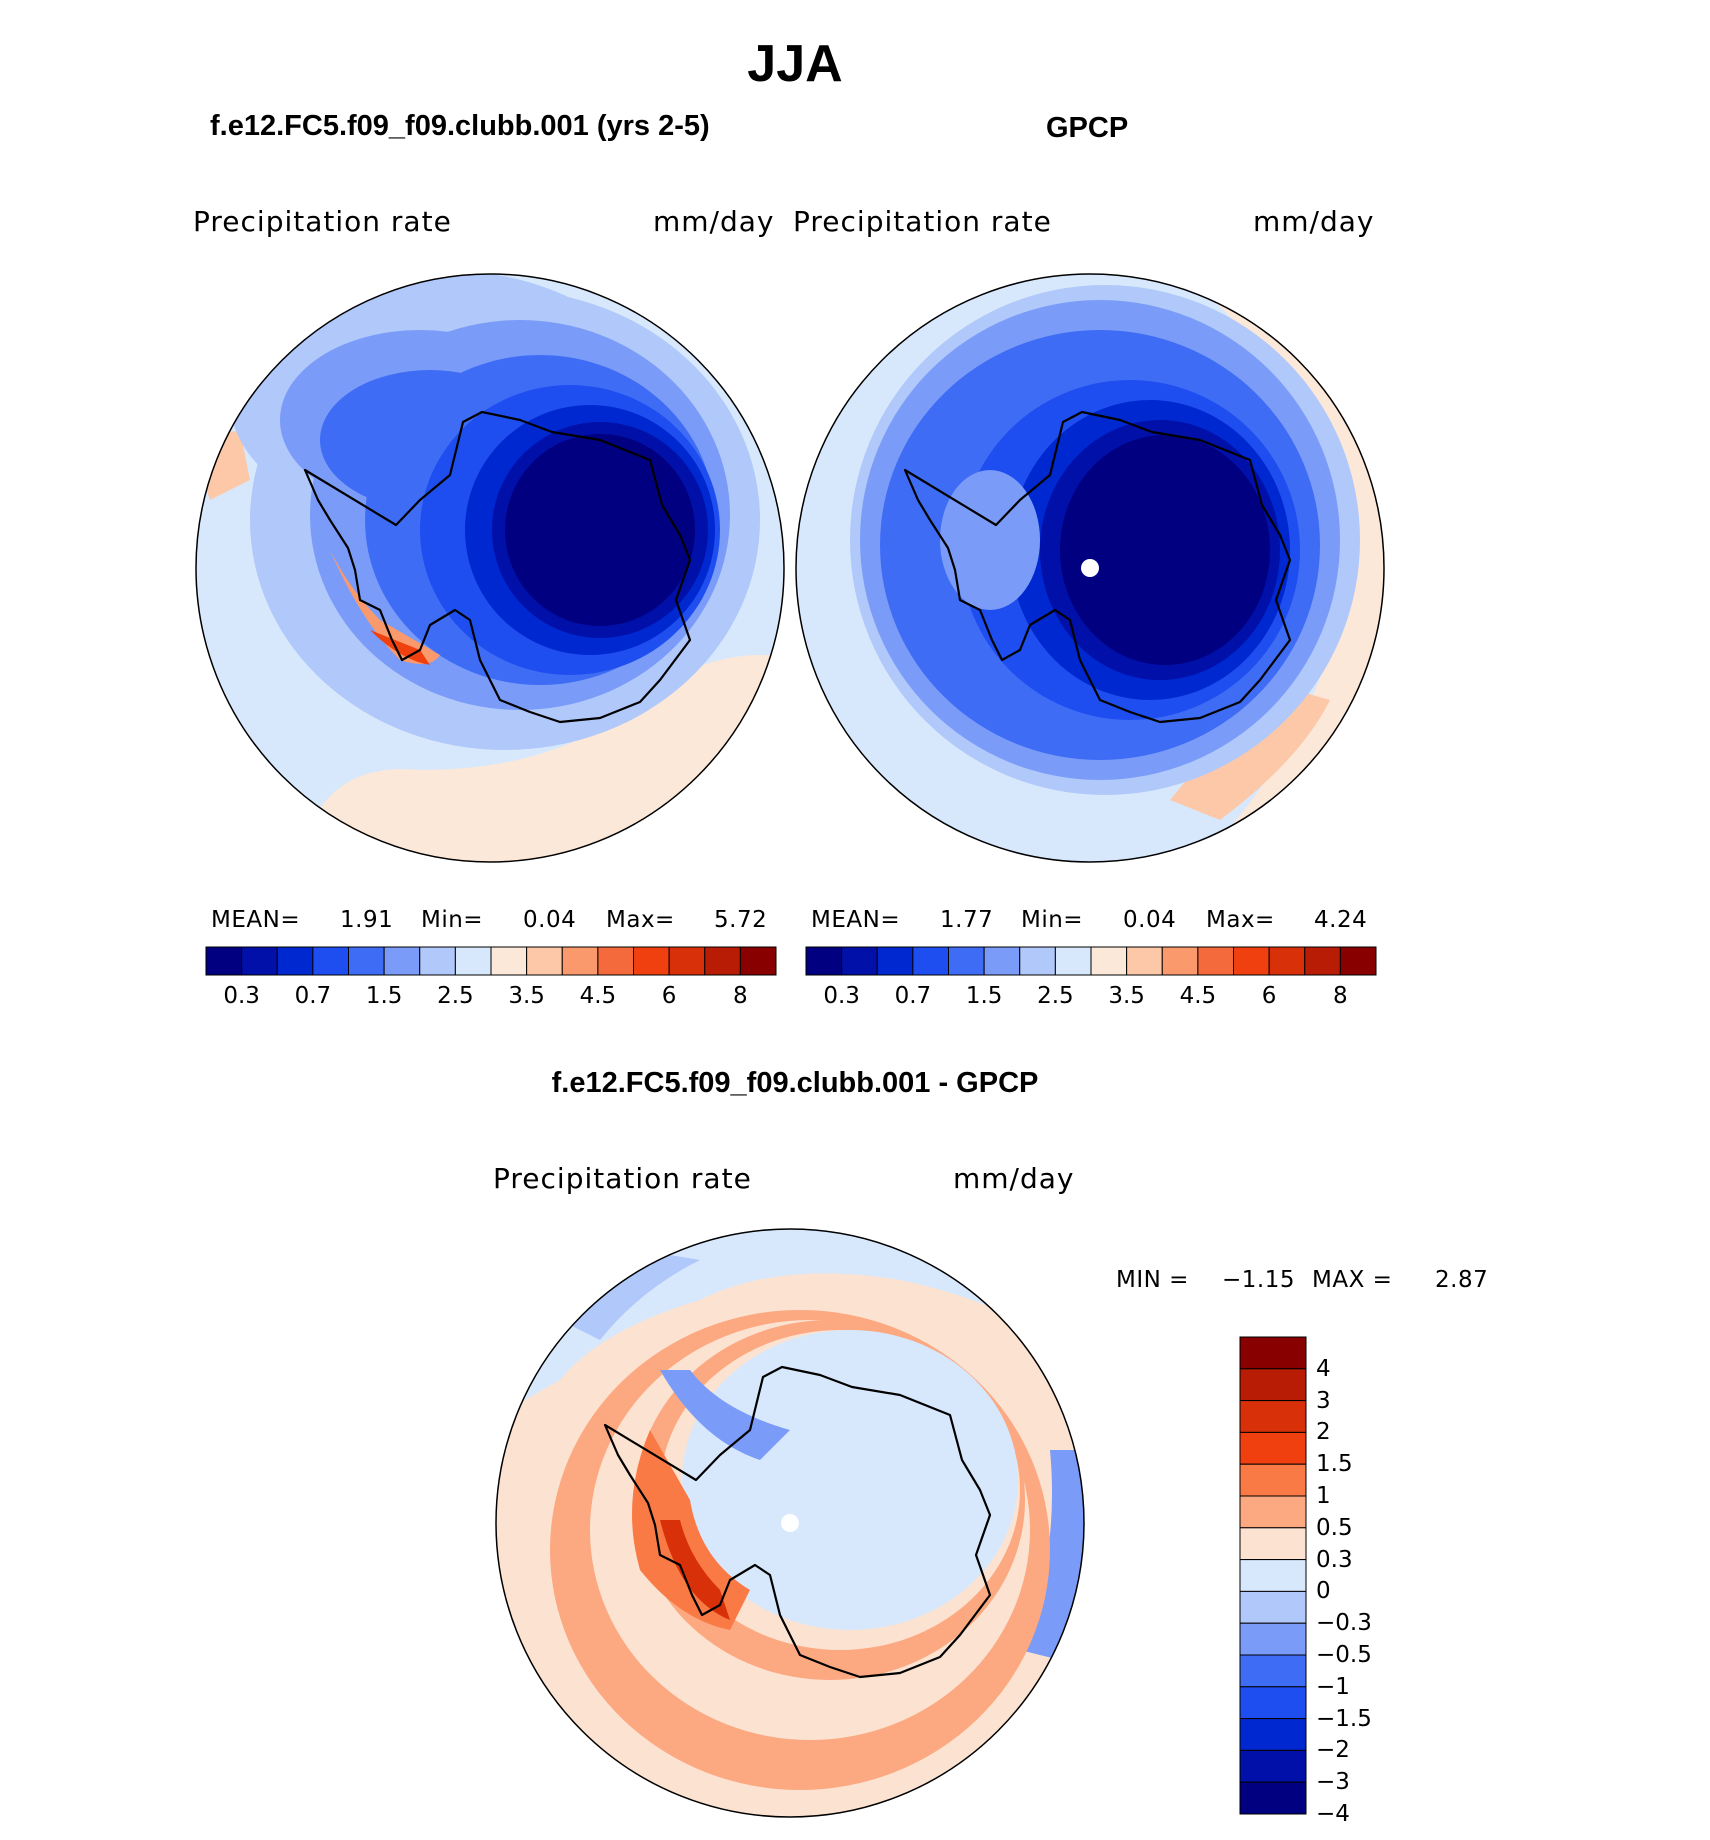 The image size is (1710, 1840). What do you see at coordinates (669, 996) in the screenshot?
I see `model-colorbar-tick-label: 6` at bounding box center [669, 996].